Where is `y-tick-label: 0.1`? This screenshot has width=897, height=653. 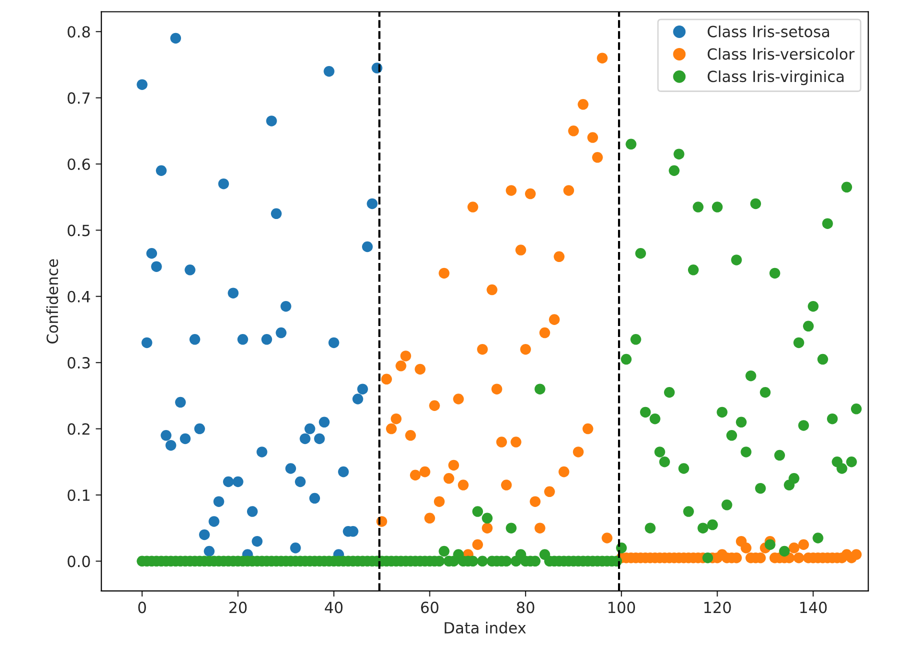
y-tick-label: 0.1 is located at coordinates (79, 495).